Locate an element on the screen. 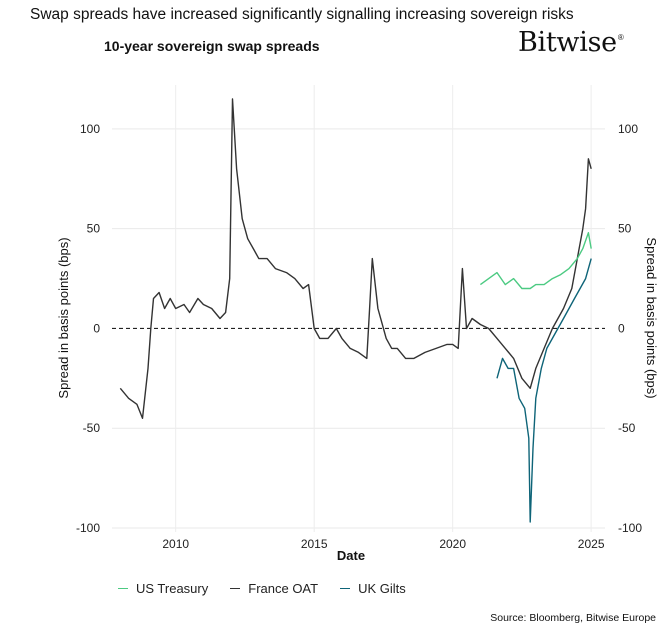 The width and height of the screenshot is (670, 636). legend-item-france-oat: France OAT is located at coordinates (274, 588).